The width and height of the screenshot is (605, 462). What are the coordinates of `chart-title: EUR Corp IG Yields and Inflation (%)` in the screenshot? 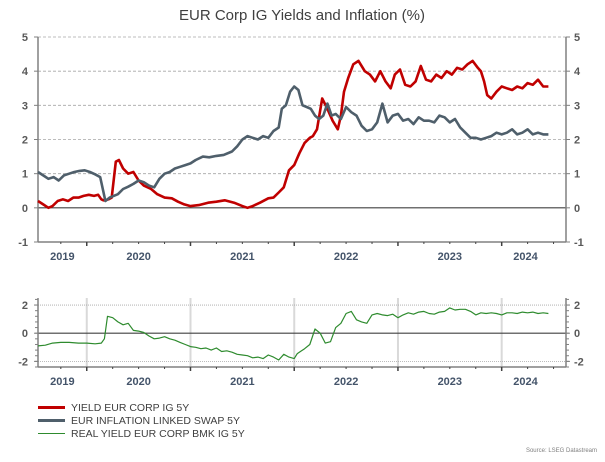 It's located at (302, 15).